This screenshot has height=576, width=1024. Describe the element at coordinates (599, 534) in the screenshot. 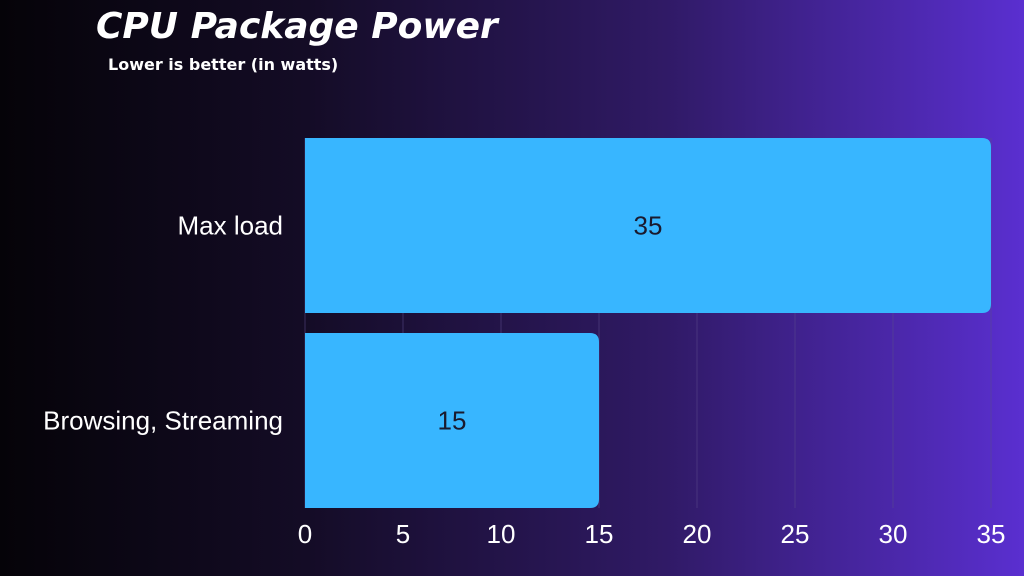

I see `x-tick-label-15: 15` at that location.